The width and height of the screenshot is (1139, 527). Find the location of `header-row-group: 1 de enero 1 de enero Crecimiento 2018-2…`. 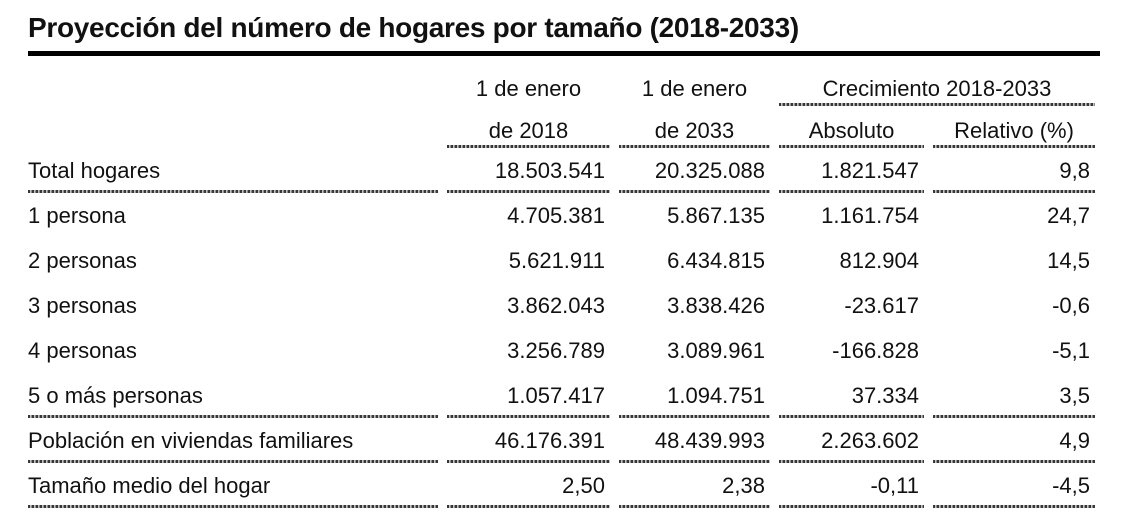

header-row-group: 1 de enero 1 de enero Crecimiento 2018-2… is located at coordinates (561, 85).